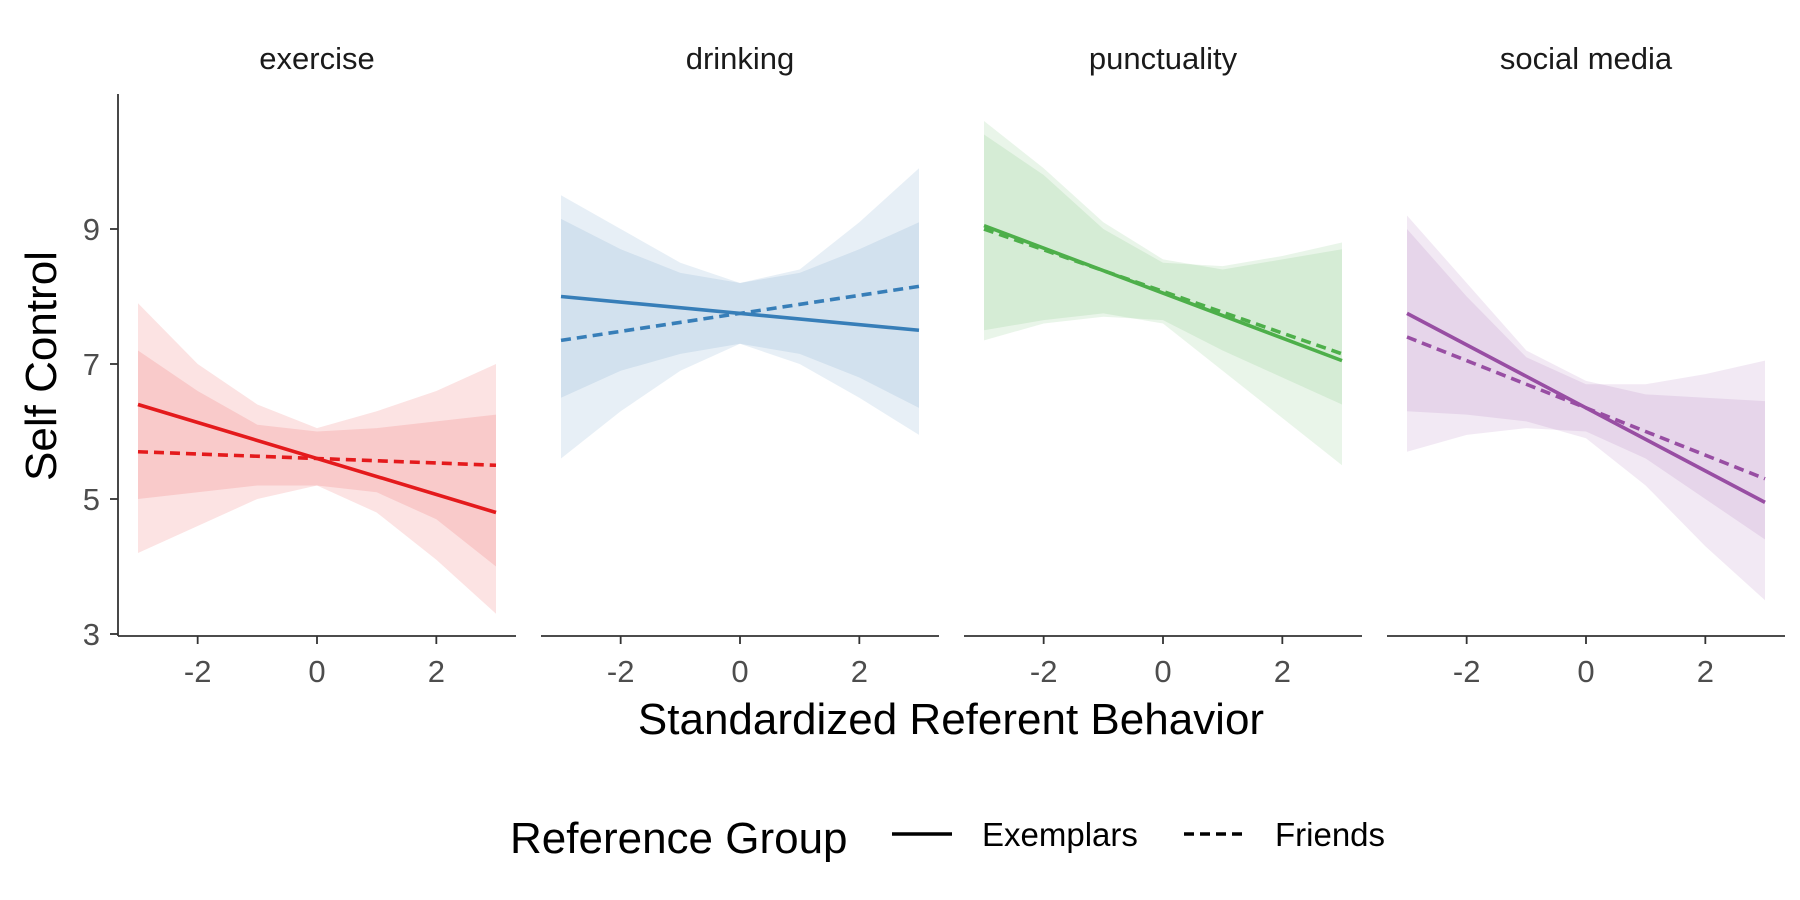  I want to click on y-tick-label: 7, so click(91, 364).